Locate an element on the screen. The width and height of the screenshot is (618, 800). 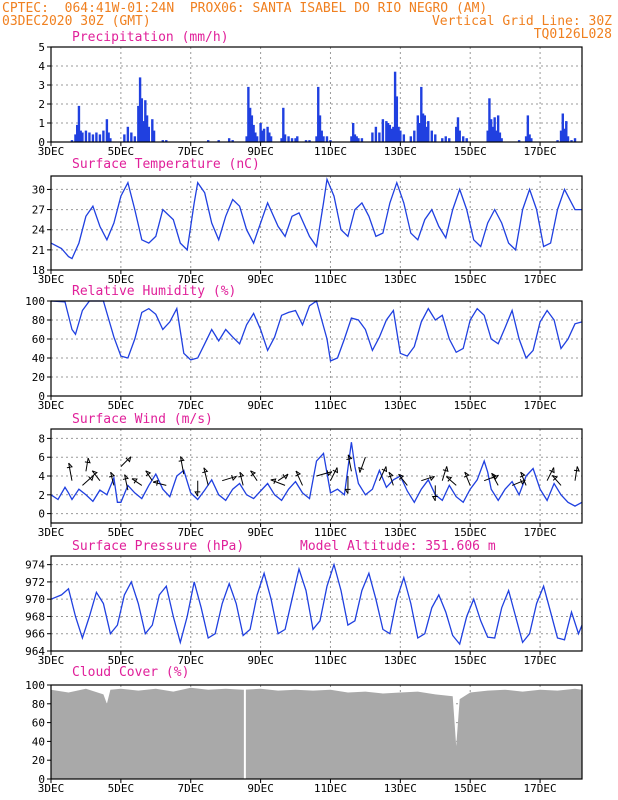
y-tick-label: 60 is located at coordinates (38, 339).